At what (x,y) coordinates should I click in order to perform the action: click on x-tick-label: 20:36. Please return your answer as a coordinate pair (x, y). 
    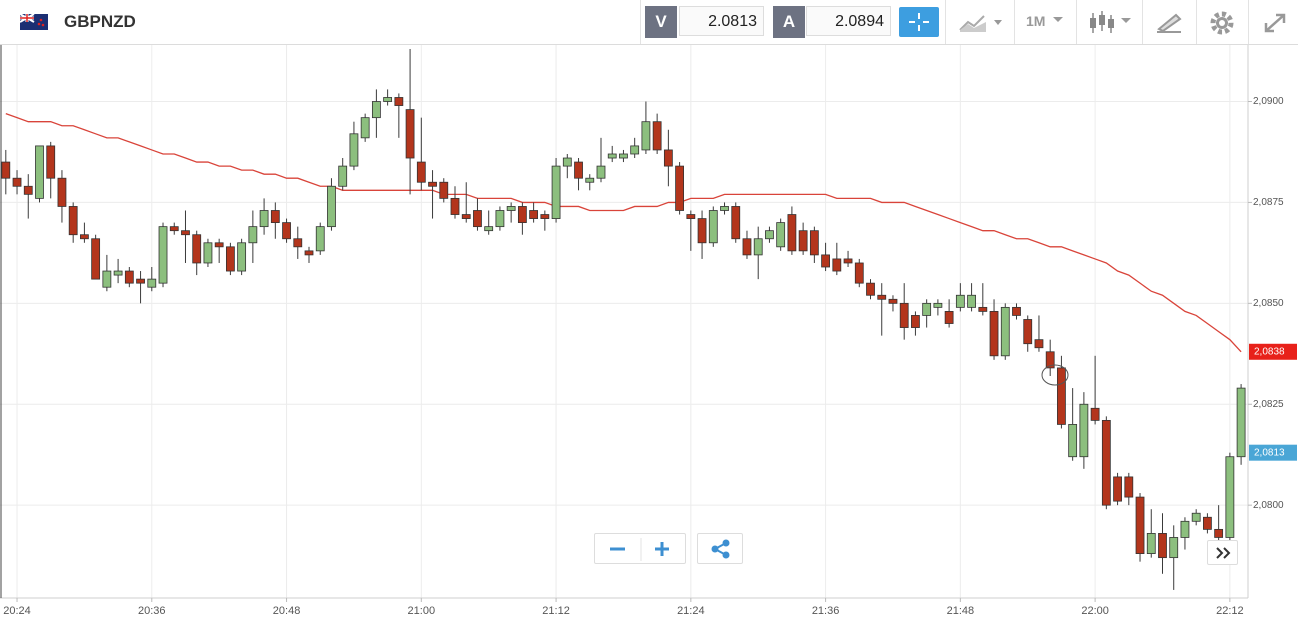
    Looking at the image, I should click on (152, 611).